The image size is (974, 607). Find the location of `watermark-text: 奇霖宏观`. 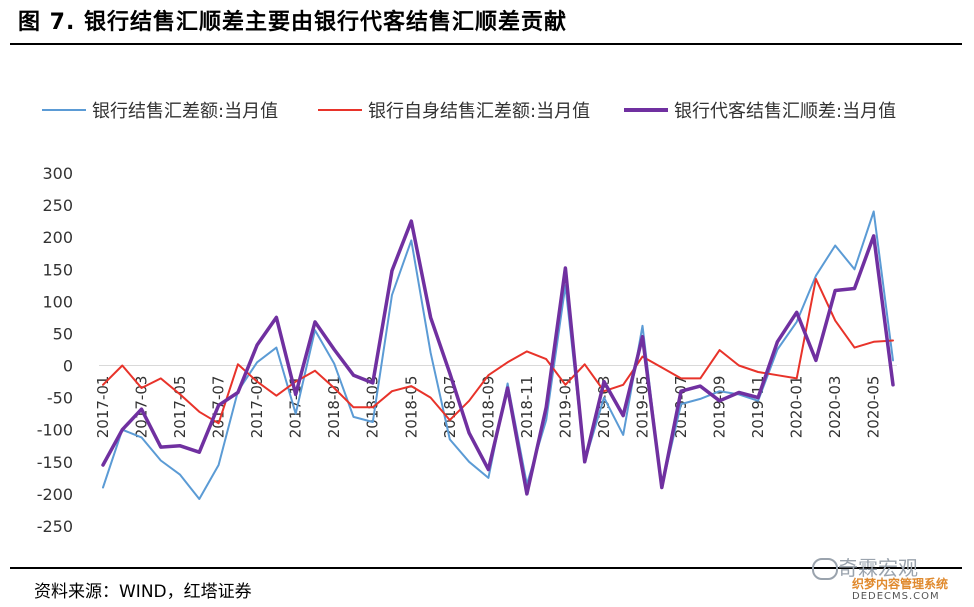

watermark-text: 奇霖宏观 is located at coordinates (878, 568).